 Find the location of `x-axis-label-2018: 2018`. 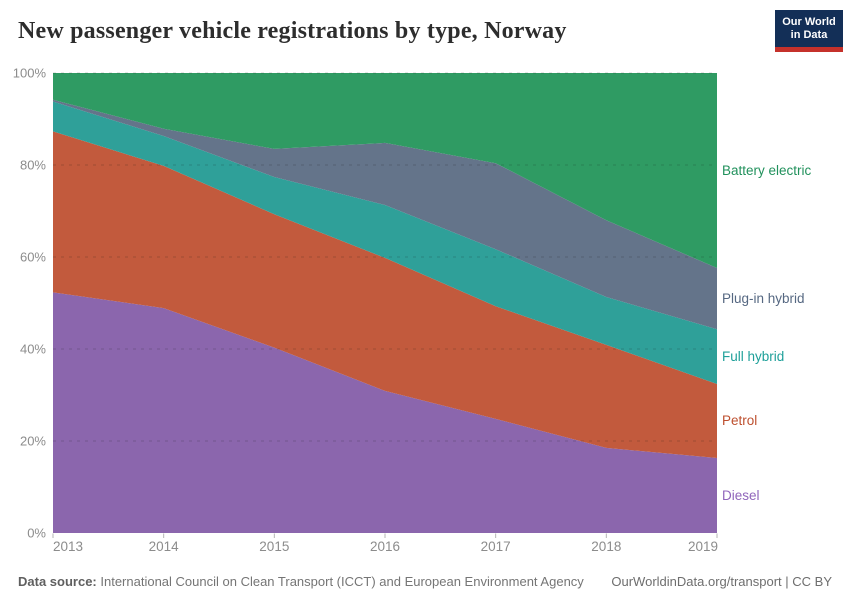

x-axis-label-2018: 2018 is located at coordinates (606, 546).